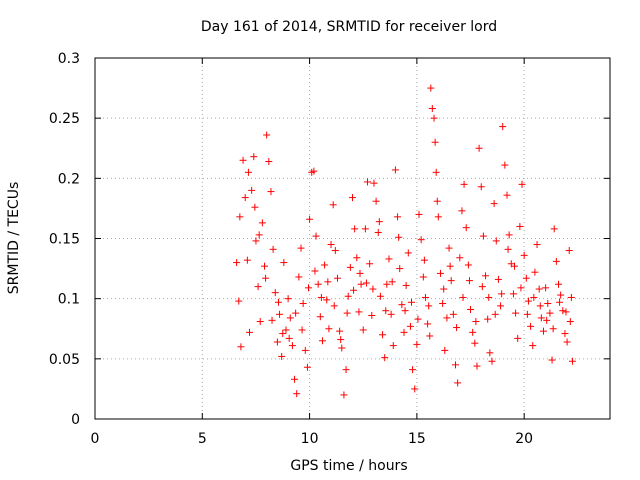 The height and width of the screenshot is (480, 640). Describe the element at coordinates (64, 239) in the screenshot. I see `y-axis-tick-labels: 0 0.05 0.1 0.15 0.2 0.25 0.3` at that location.